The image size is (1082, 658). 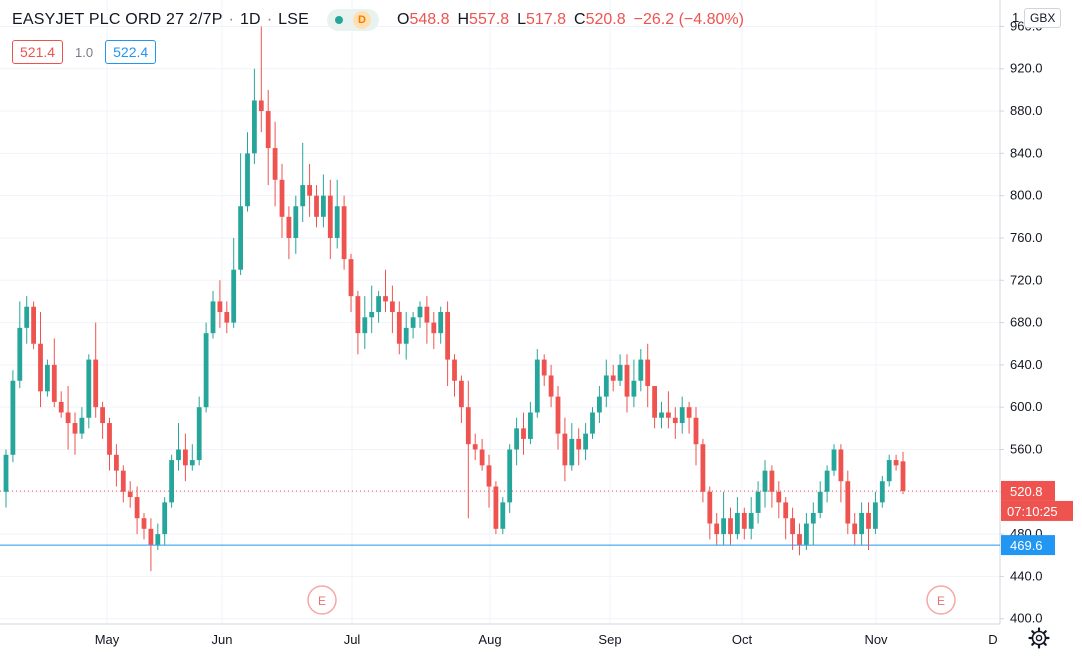 I want to click on market-open-icon, so click(x=338, y=20).